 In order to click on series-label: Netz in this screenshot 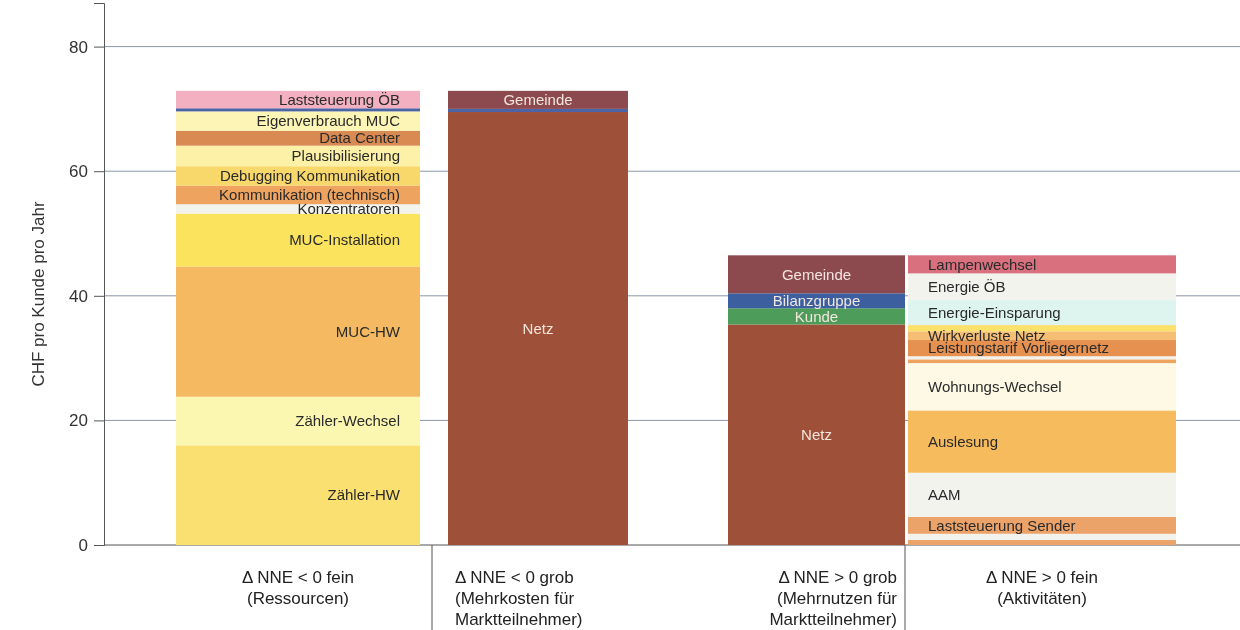, I will do `click(816, 434)`.